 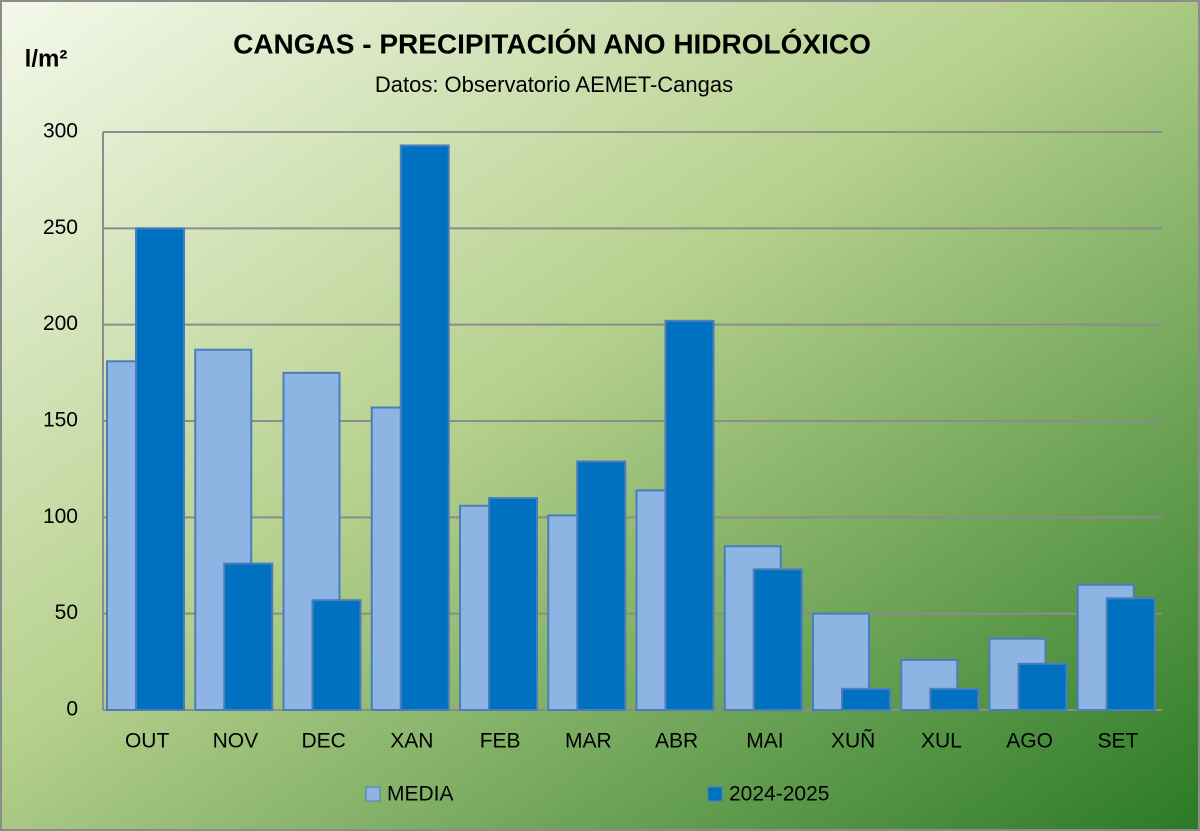 I want to click on legend-label: MEDIA, so click(x=420, y=794).